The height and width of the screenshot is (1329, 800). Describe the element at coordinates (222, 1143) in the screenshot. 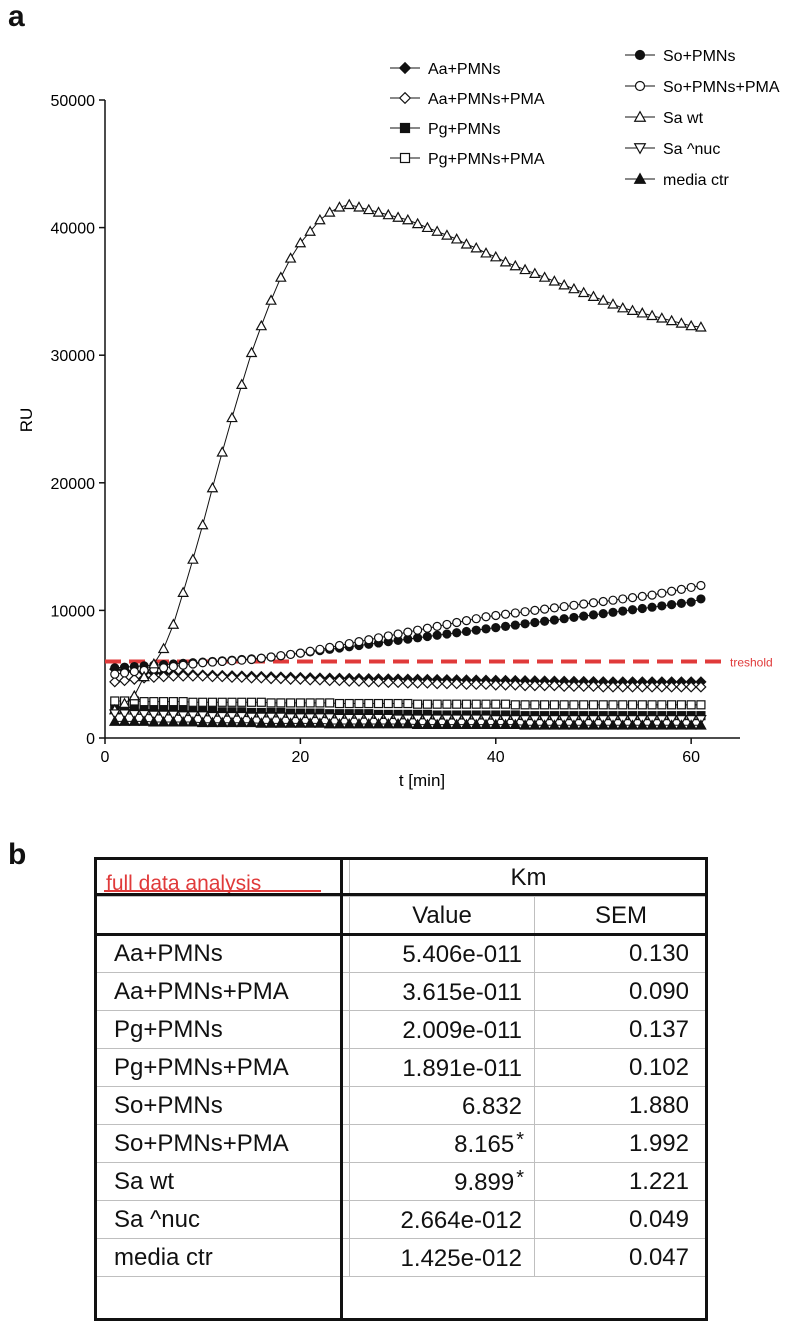

I see `row-name-cell: So+PMNs+PMA` at that location.